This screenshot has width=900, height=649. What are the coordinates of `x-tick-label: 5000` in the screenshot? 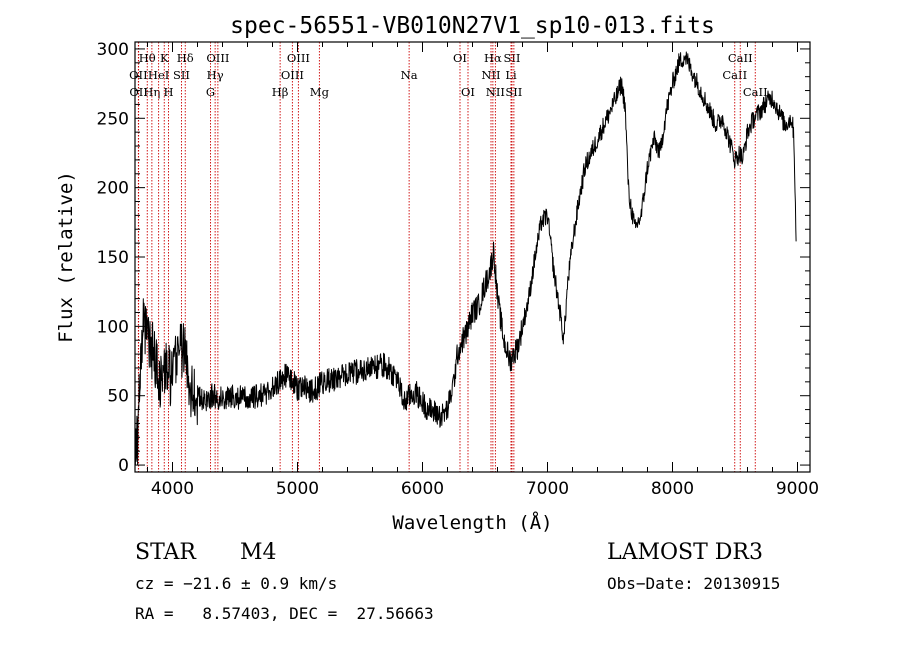 It's located at (297, 489).